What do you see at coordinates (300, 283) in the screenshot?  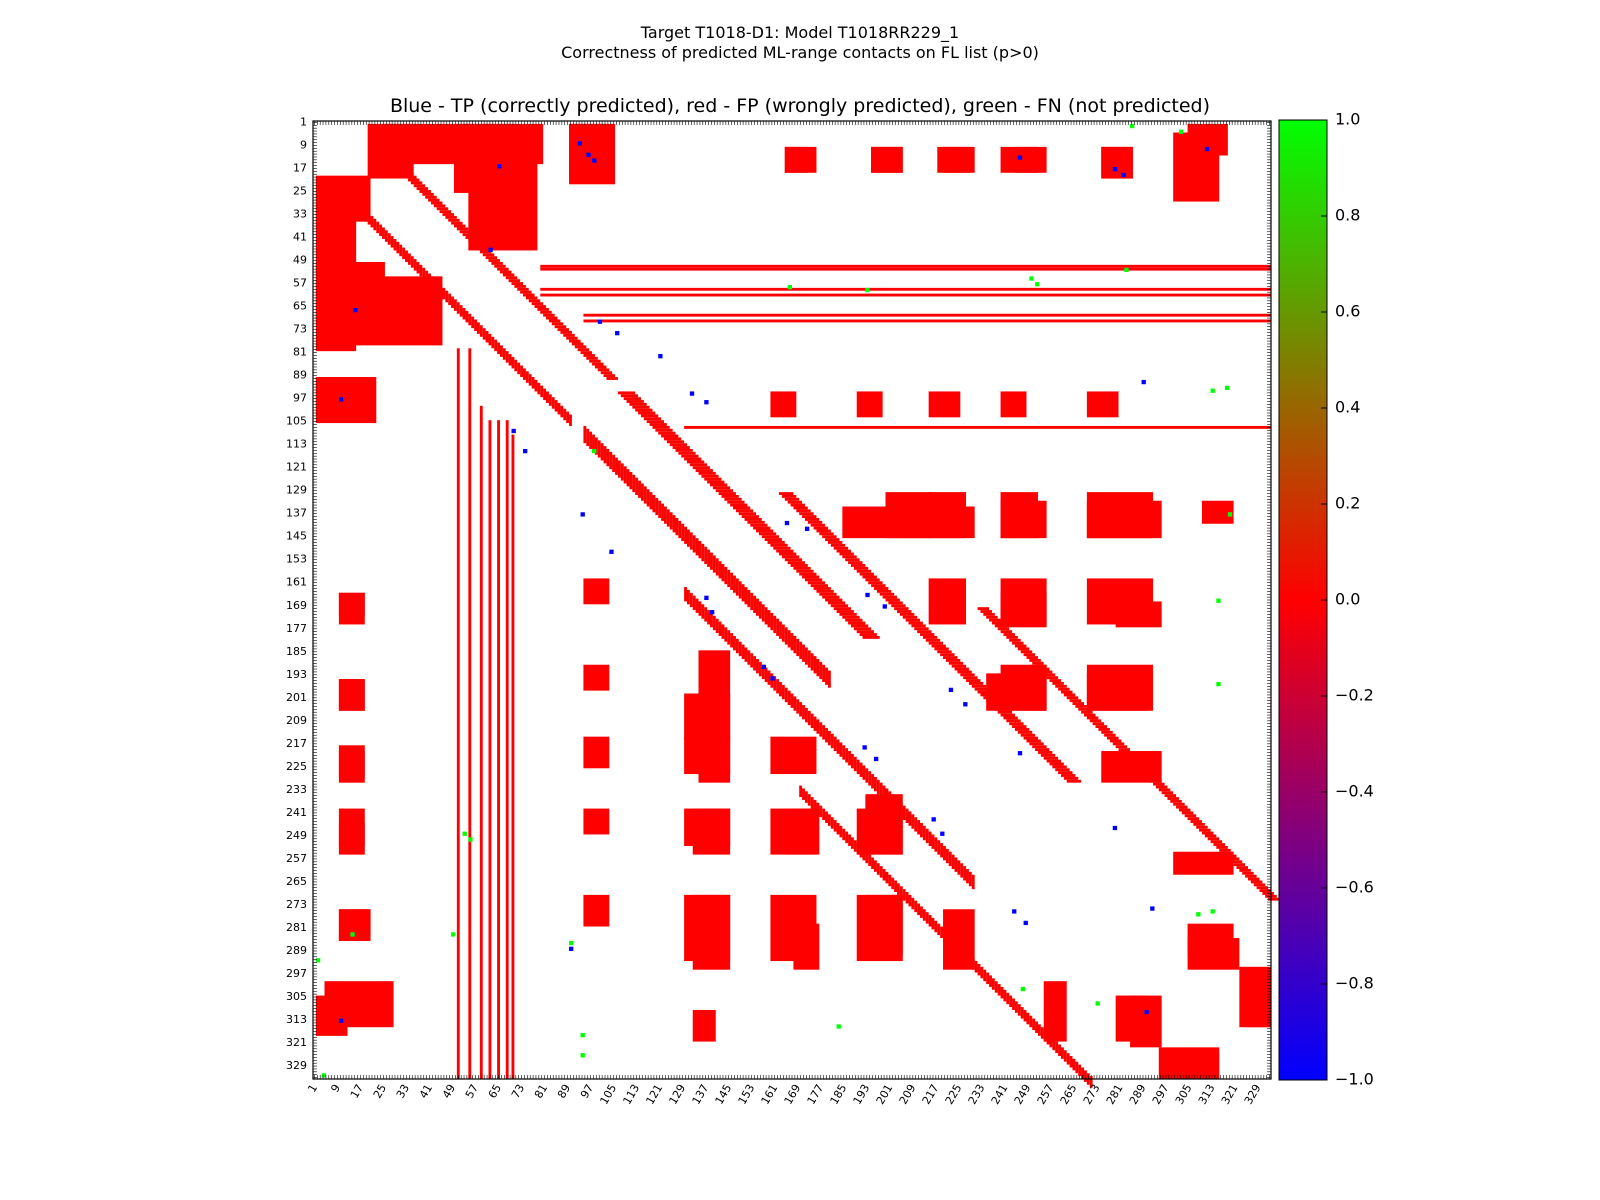 I see `y-tick-label: 57` at bounding box center [300, 283].